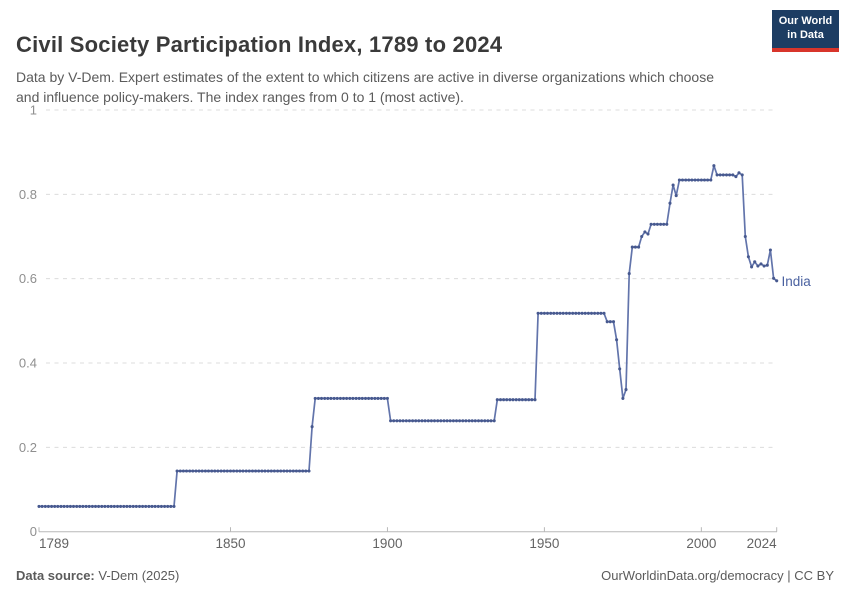 The width and height of the screenshot is (850, 600). Describe the element at coordinates (28, 278) in the screenshot. I see `y-tick-label: 0.6` at that location.